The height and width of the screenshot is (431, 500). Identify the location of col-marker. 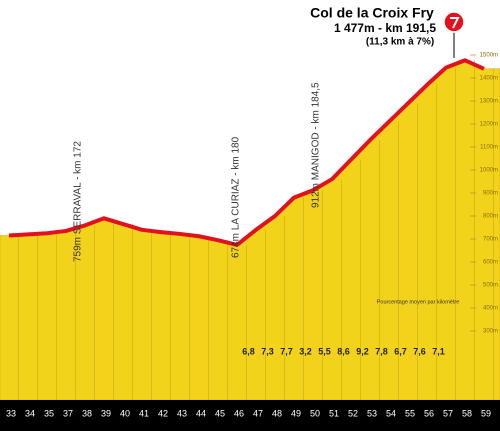
(454, 34).